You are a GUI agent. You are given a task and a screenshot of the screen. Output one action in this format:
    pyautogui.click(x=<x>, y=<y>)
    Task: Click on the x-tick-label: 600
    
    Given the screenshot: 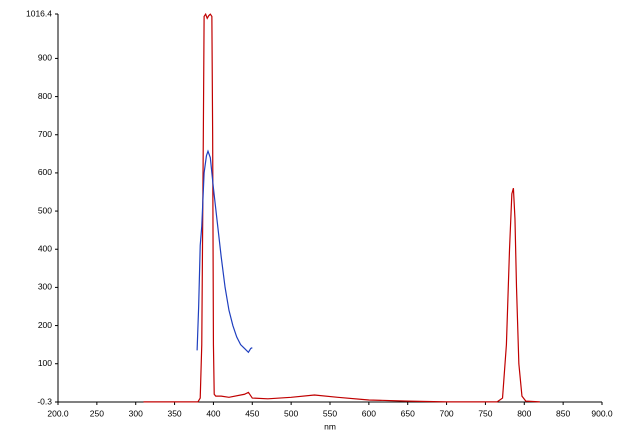 What is the action you would take?
    pyautogui.click(x=369, y=413)
    